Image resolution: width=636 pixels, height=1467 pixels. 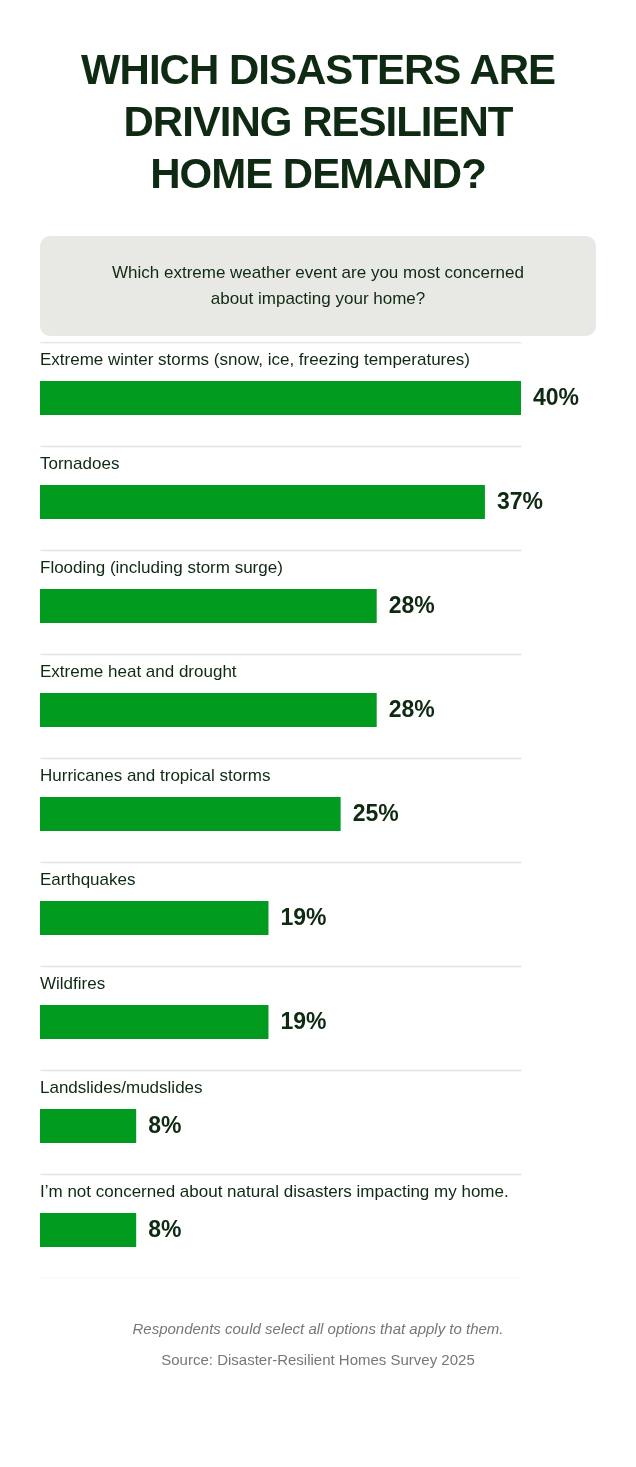 What do you see at coordinates (255, 359) in the screenshot?
I see `y-tick-label: Extreme winter storms (snow, ice, freezing temperatures)` at bounding box center [255, 359].